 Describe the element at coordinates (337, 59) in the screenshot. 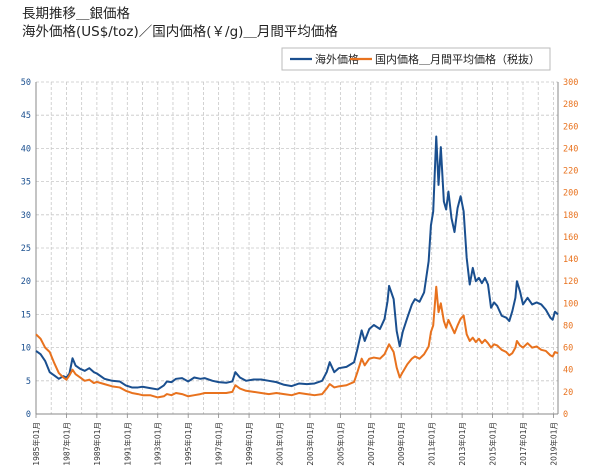

I see `legend-label-overseas: 海外価格` at that location.